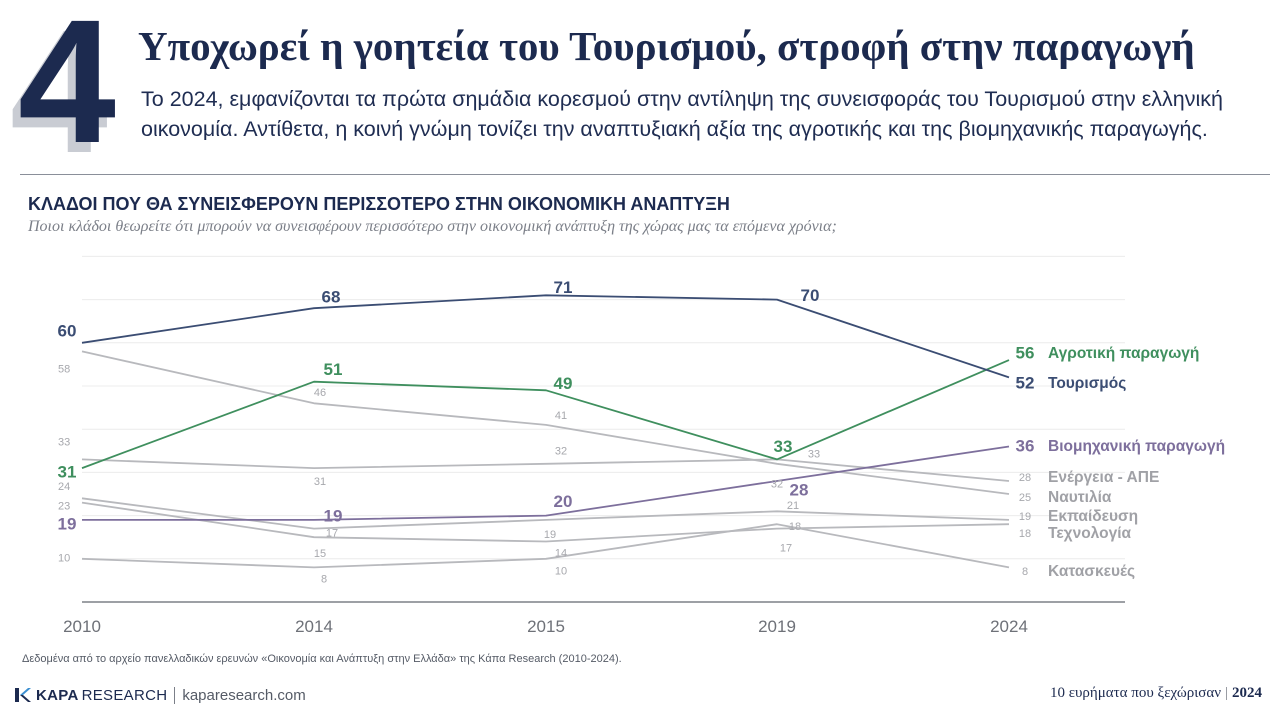  What do you see at coordinates (563, 383) in the screenshot?
I see `data-label: 49` at bounding box center [563, 383].